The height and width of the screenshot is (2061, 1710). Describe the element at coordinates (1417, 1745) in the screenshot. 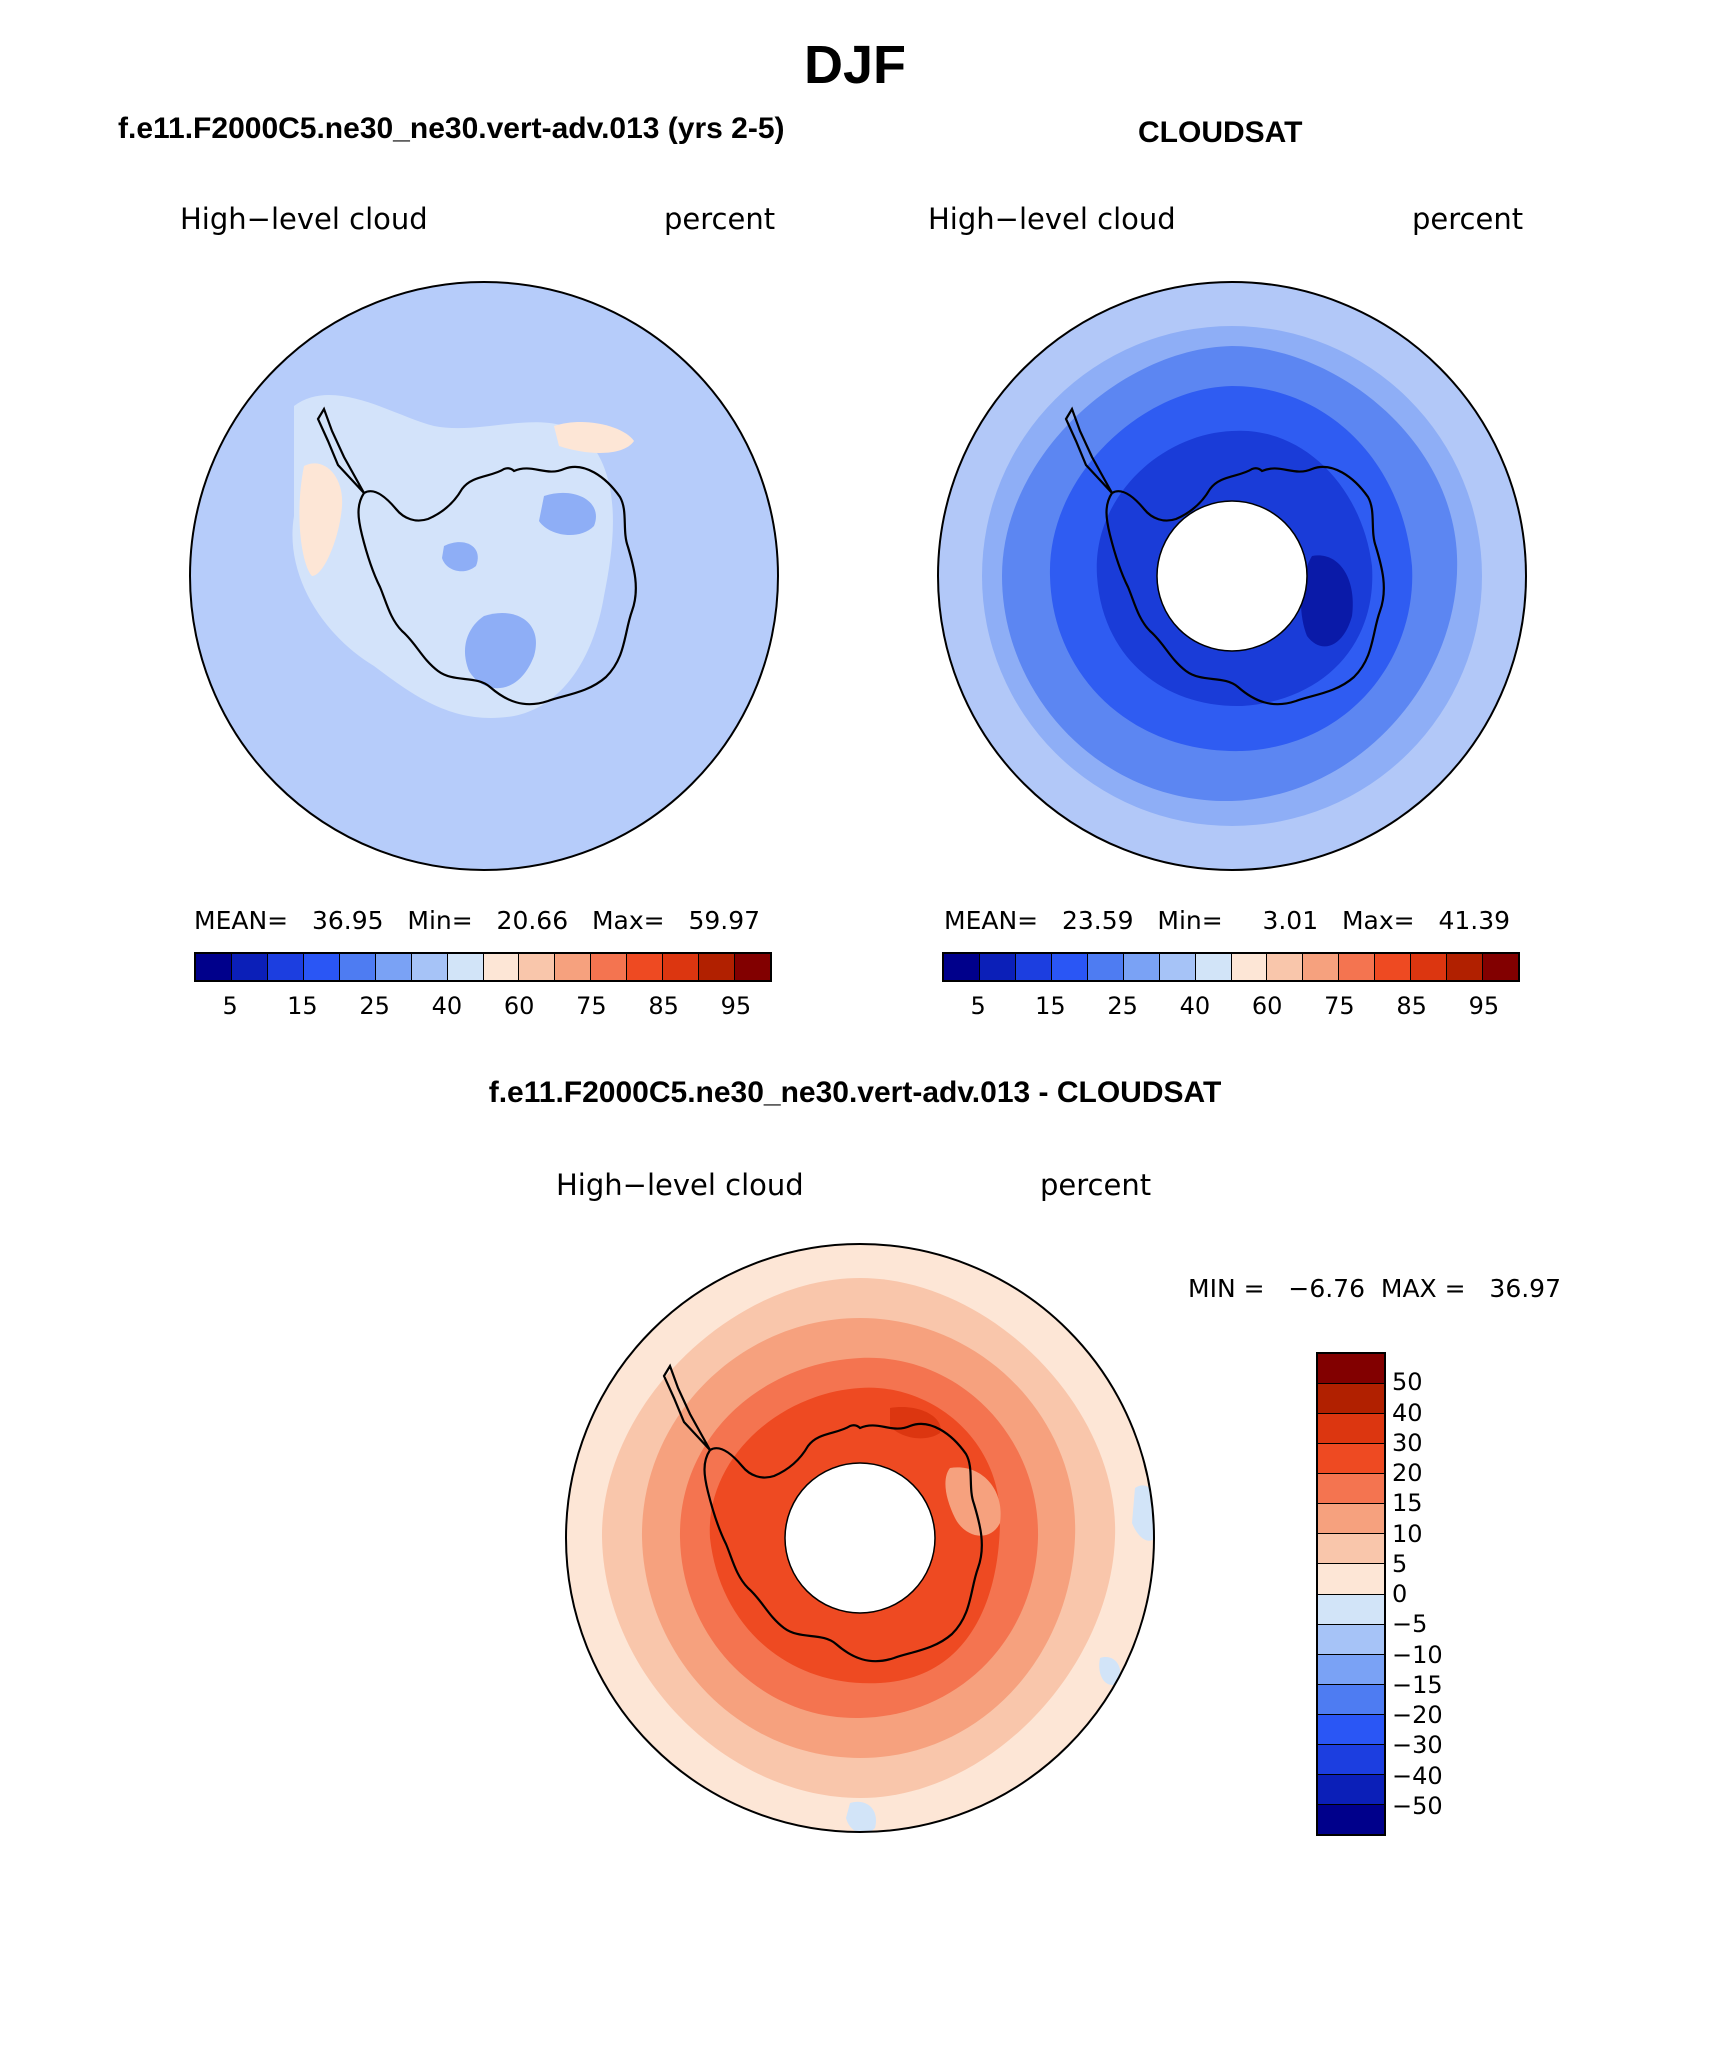

I see `diff-colorbar-tick-label: −30` at that location.